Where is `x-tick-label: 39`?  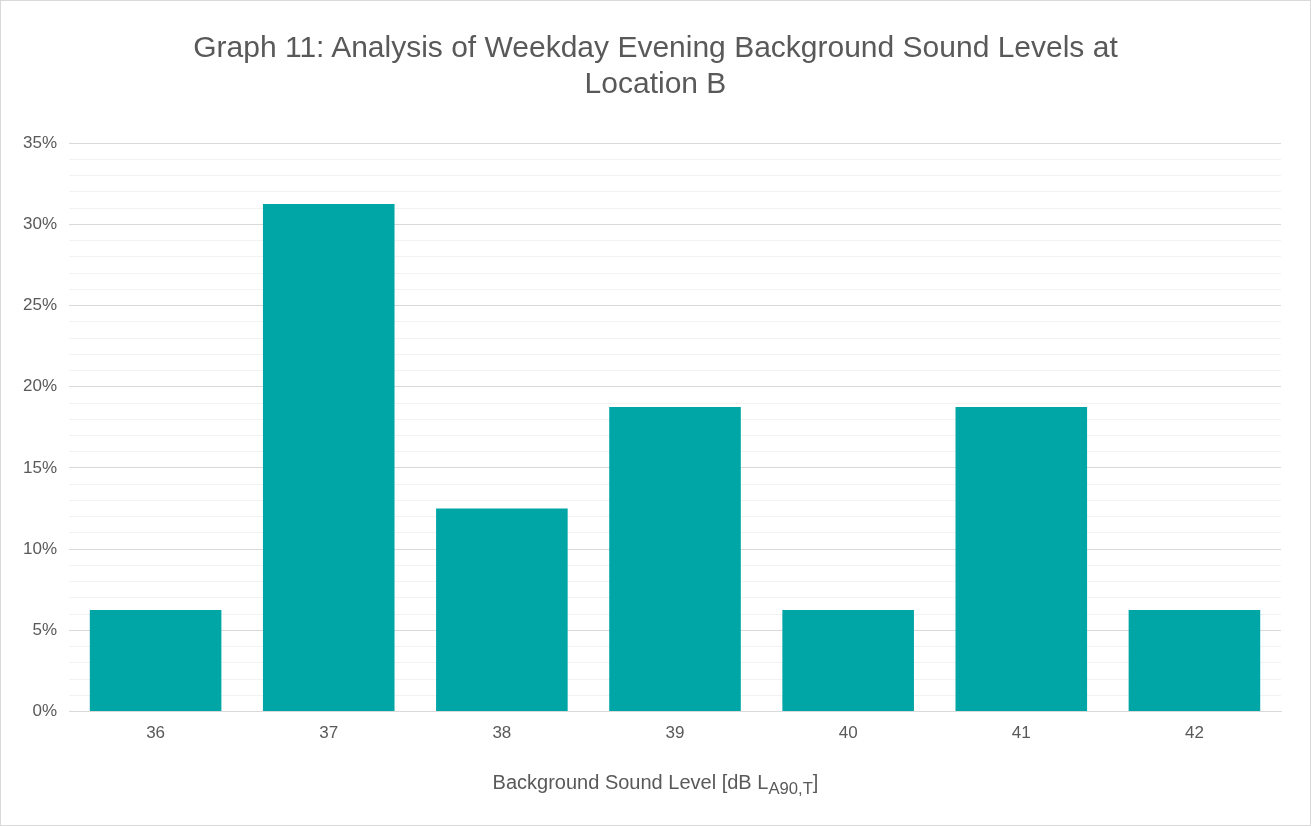
x-tick-label: 39 is located at coordinates (675, 733).